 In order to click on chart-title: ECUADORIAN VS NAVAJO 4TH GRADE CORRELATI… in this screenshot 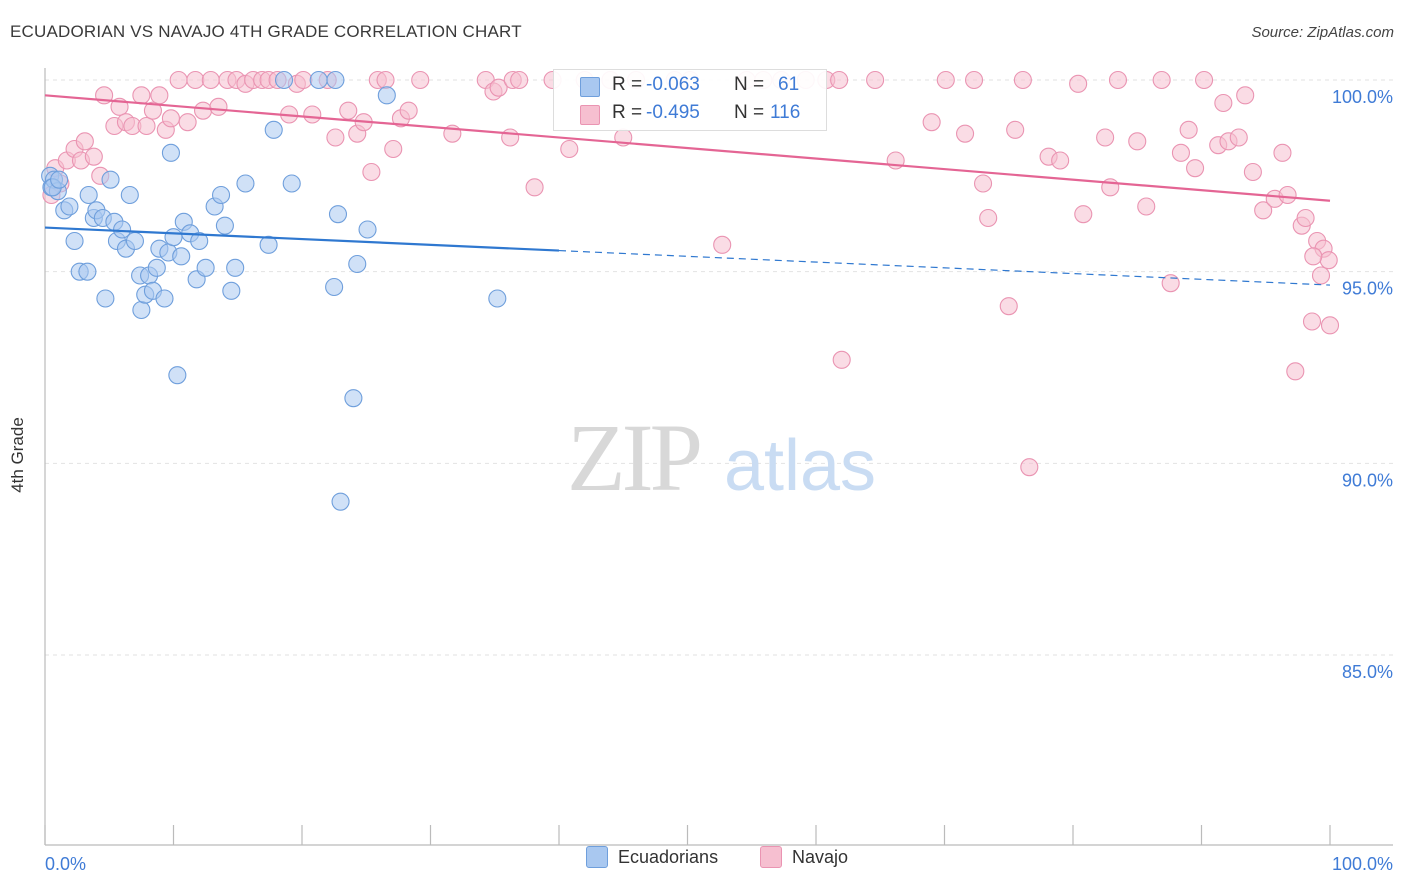, I will do `click(266, 31)`.